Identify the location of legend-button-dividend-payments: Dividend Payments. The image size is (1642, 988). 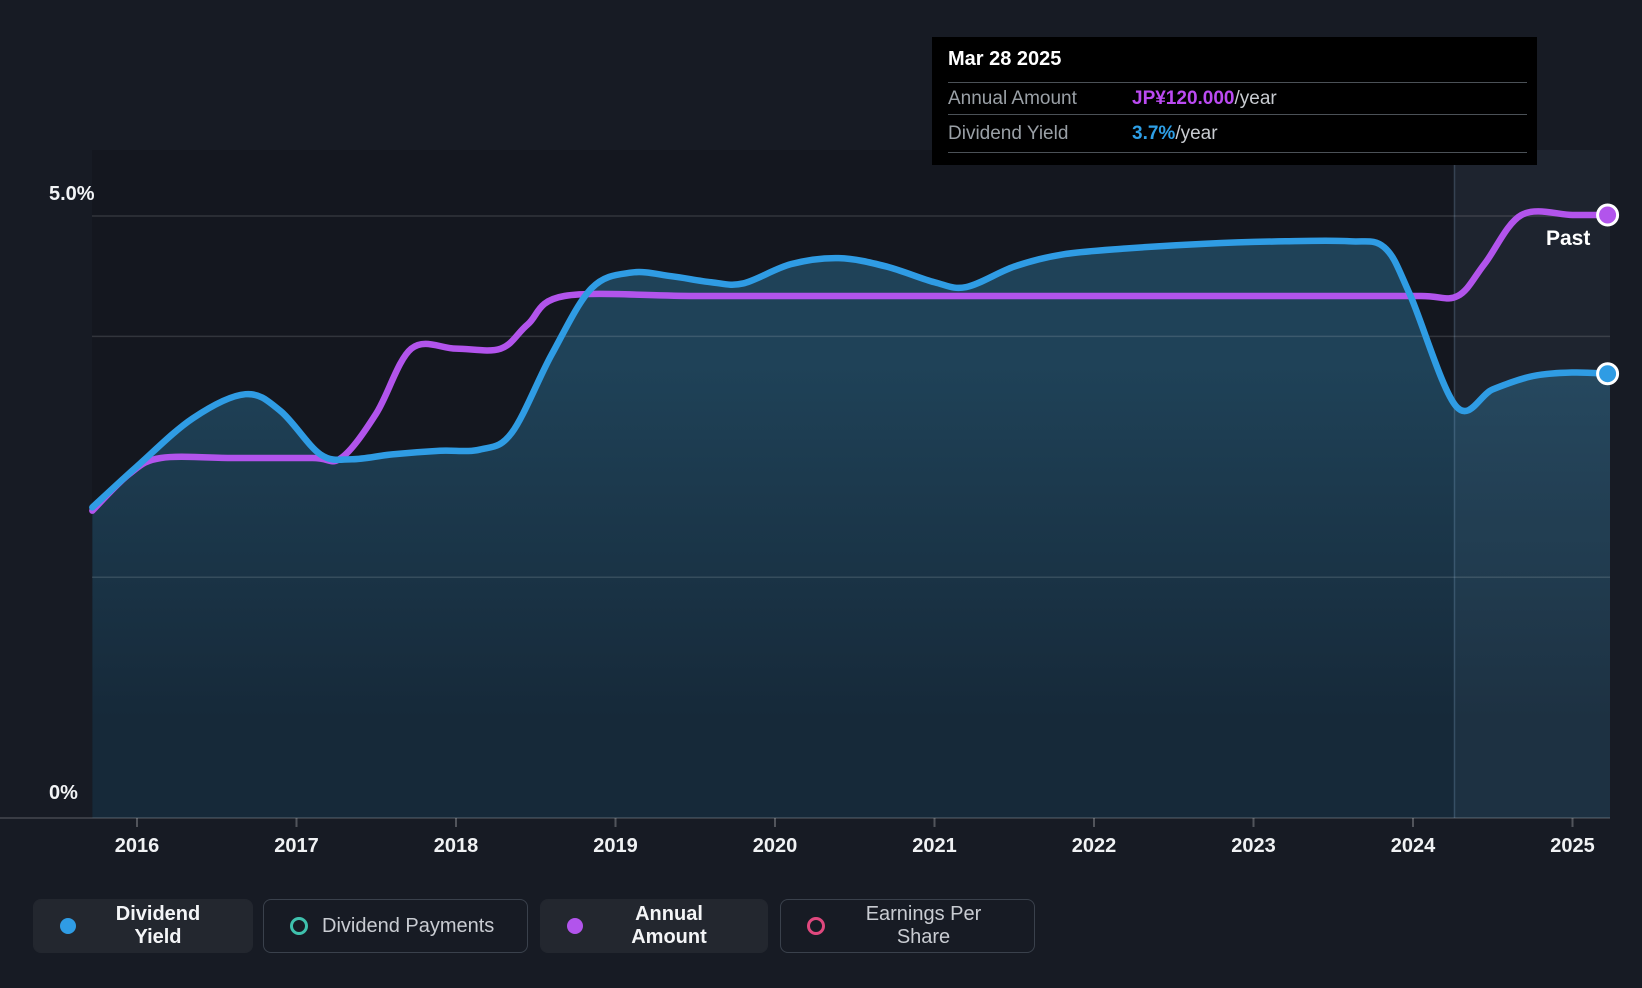
(395, 926).